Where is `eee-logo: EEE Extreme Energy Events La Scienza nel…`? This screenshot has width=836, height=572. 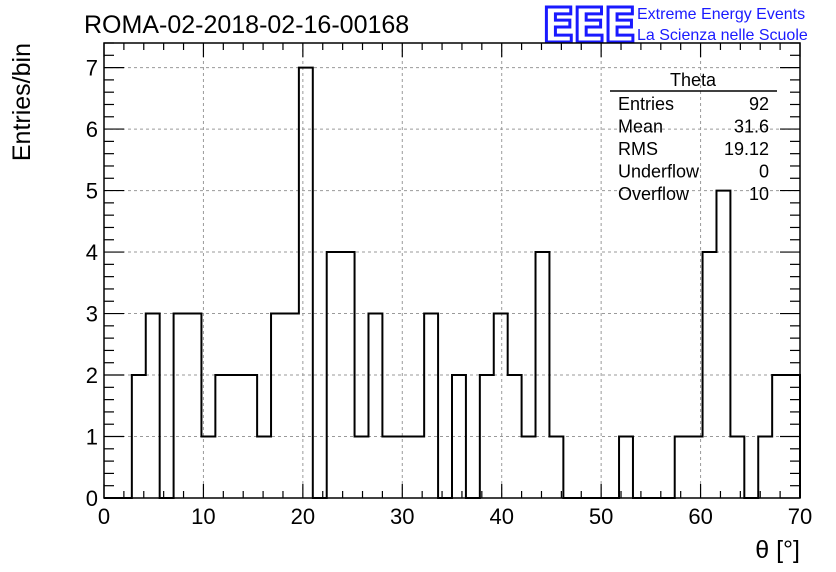
eee-logo: EEE Extreme Energy Events La Scienza nel… is located at coordinates (674, 28).